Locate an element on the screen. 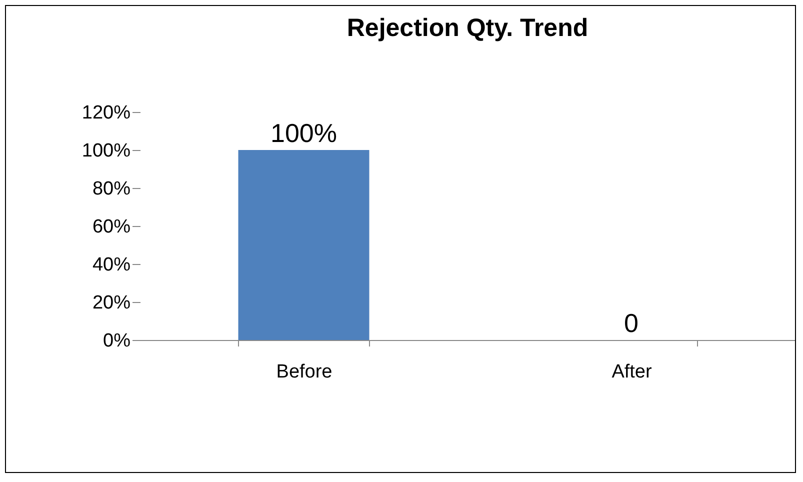 The width and height of the screenshot is (803, 482). y-tick-label: 40% is located at coordinates (111, 265).